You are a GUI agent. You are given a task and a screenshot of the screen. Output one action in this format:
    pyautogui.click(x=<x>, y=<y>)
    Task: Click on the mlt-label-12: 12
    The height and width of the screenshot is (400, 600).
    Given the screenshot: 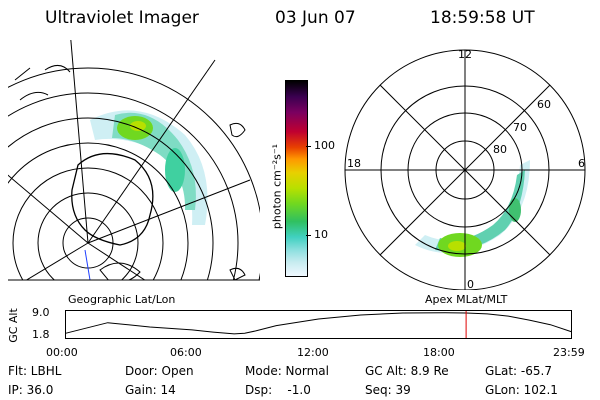 What is the action you would take?
    pyautogui.click(x=465, y=54)
    